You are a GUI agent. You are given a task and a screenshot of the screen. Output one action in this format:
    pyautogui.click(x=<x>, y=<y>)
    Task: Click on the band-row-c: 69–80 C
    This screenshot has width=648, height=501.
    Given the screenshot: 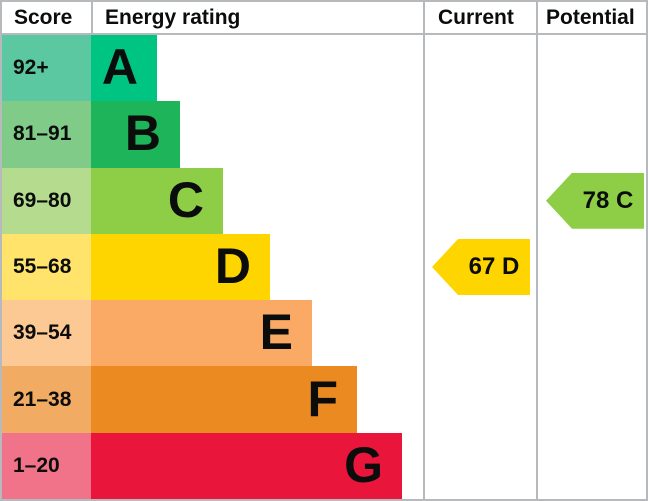 What is the action you would take?
    pyautogui.click(x=324, y=200)
    